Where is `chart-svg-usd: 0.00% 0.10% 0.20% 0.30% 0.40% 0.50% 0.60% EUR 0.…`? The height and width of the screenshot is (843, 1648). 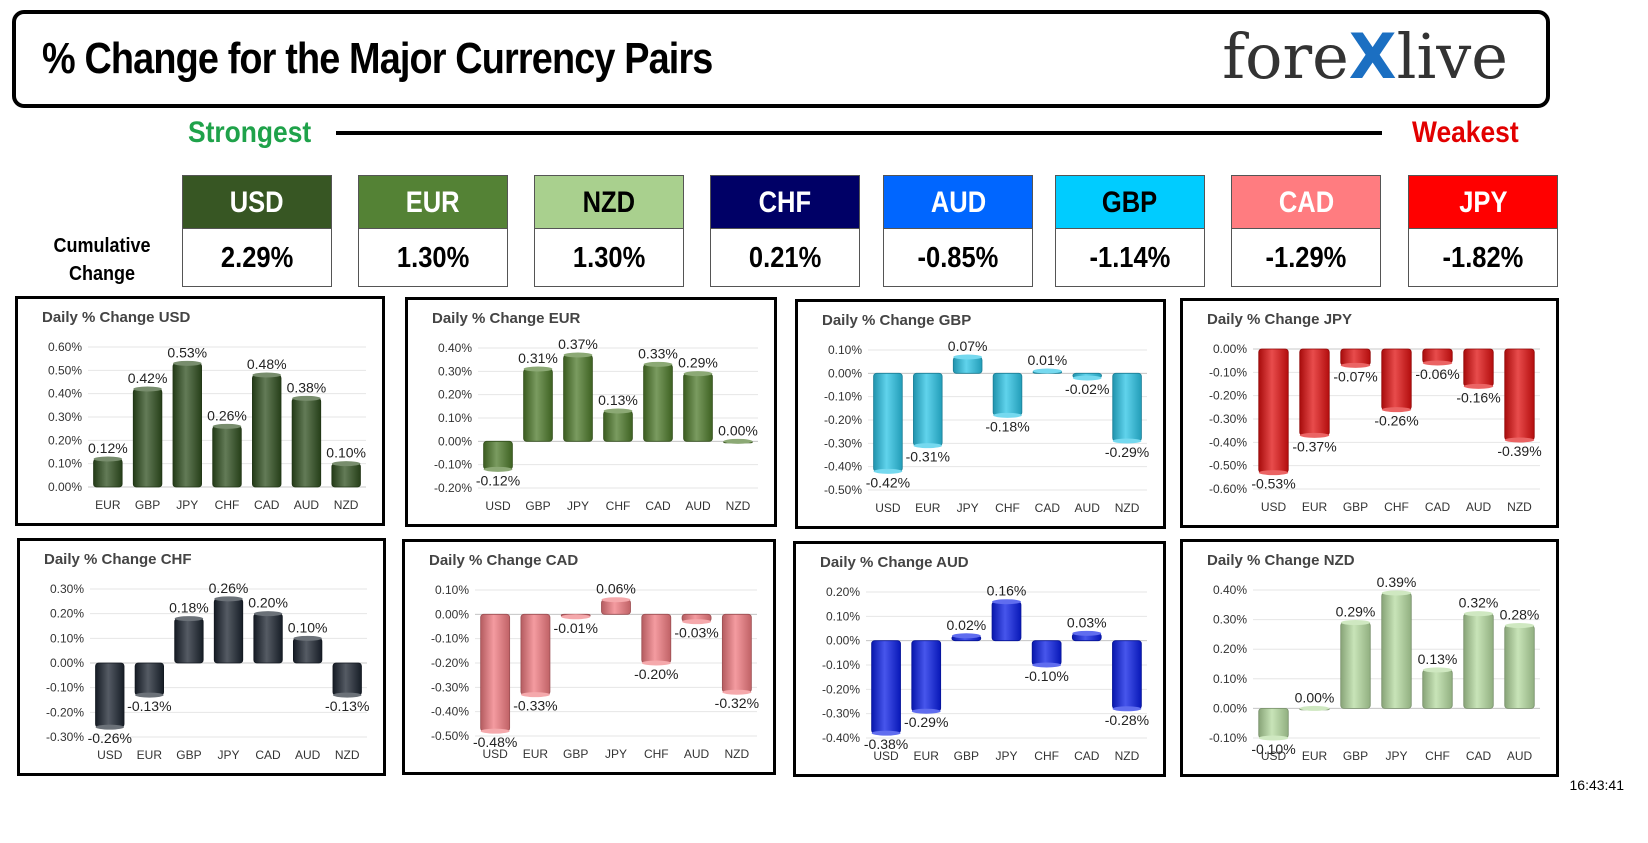
chart-svg-usd: 0.00% 0.10% 0.20% 0.30% 0.40% 0.50% 0.60% EUR 0.… is located at coordinates (207, 426).